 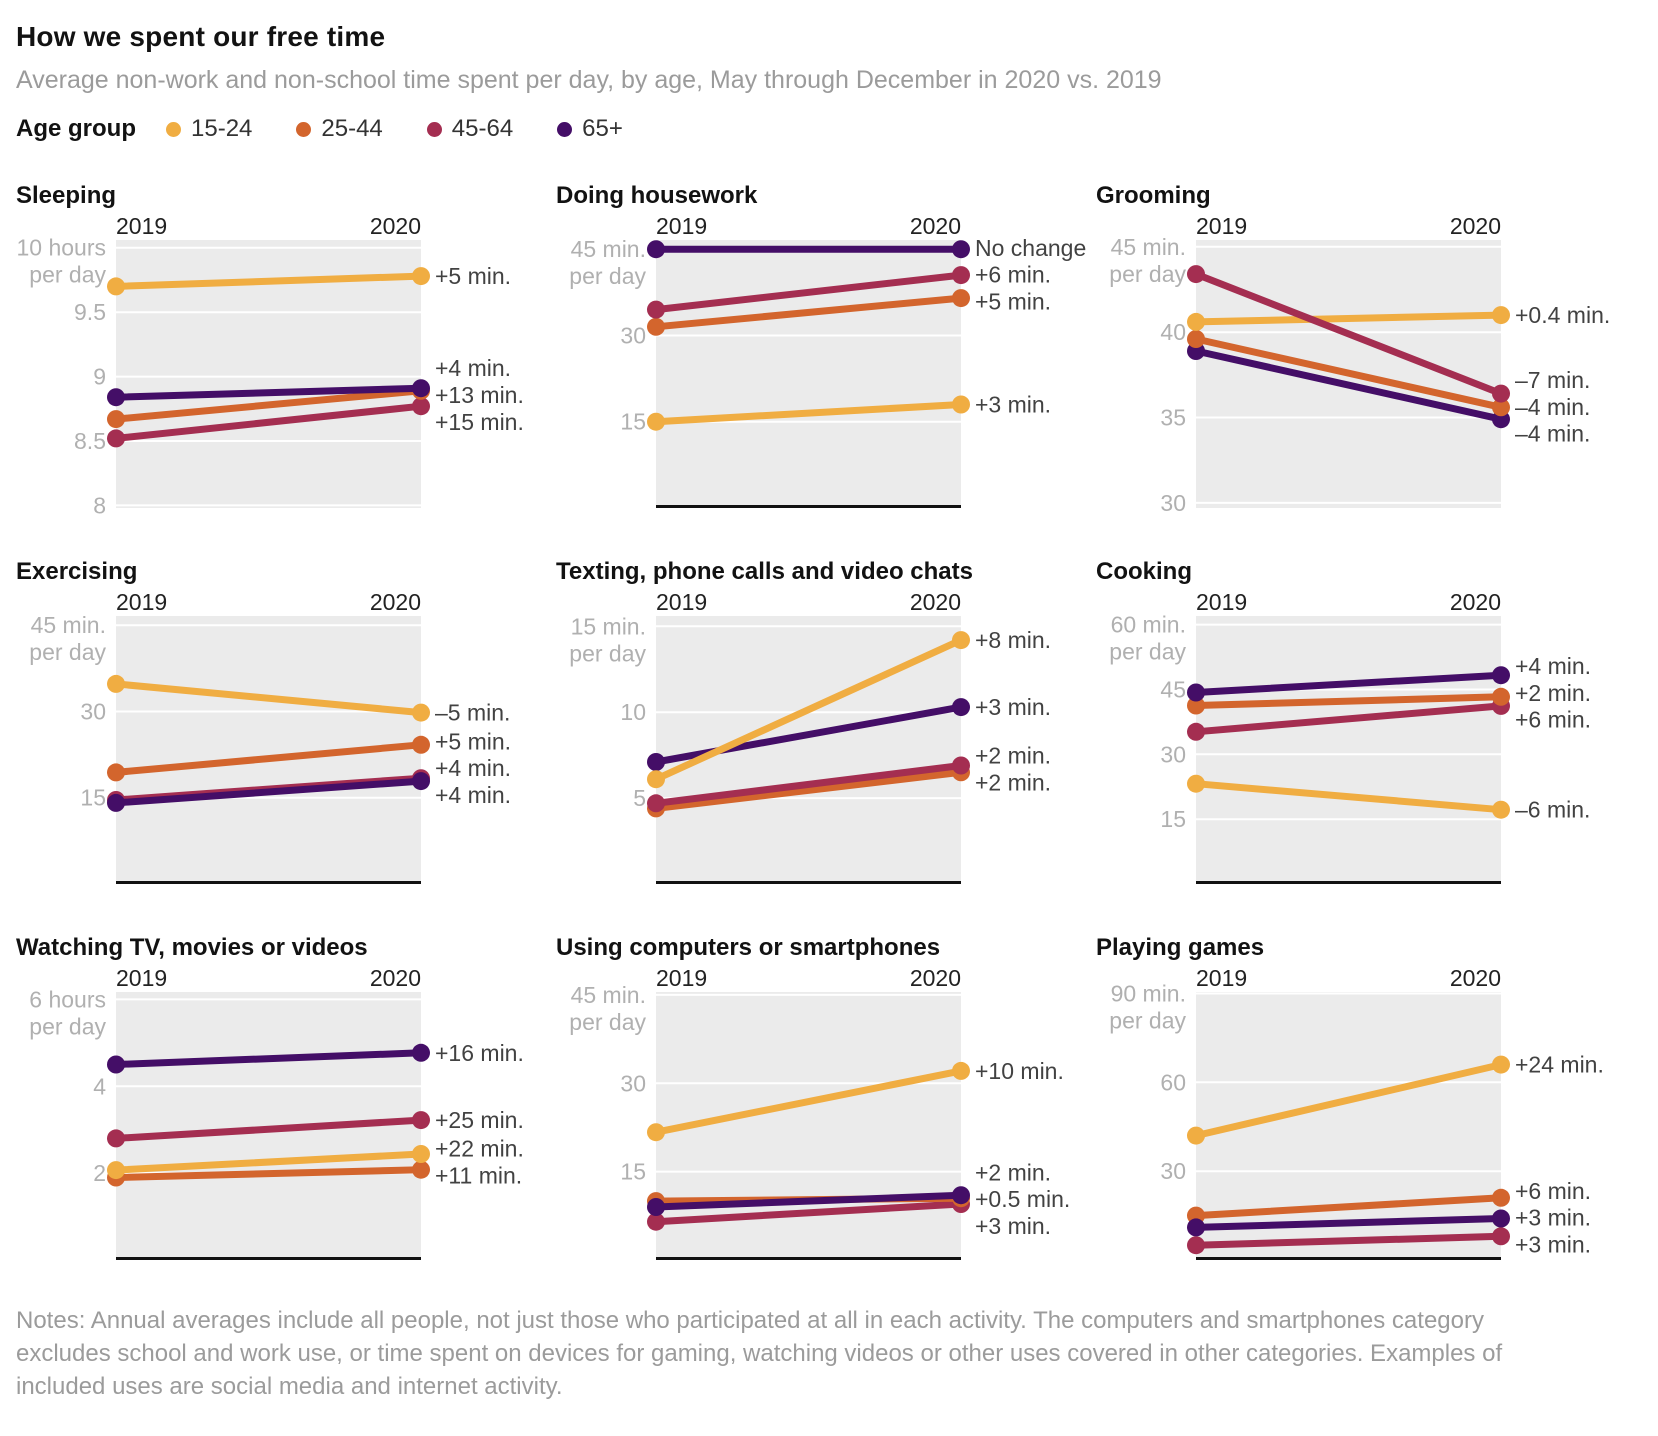 I want to click on legend-item-label: 15-24, so click(x=222, y=128).